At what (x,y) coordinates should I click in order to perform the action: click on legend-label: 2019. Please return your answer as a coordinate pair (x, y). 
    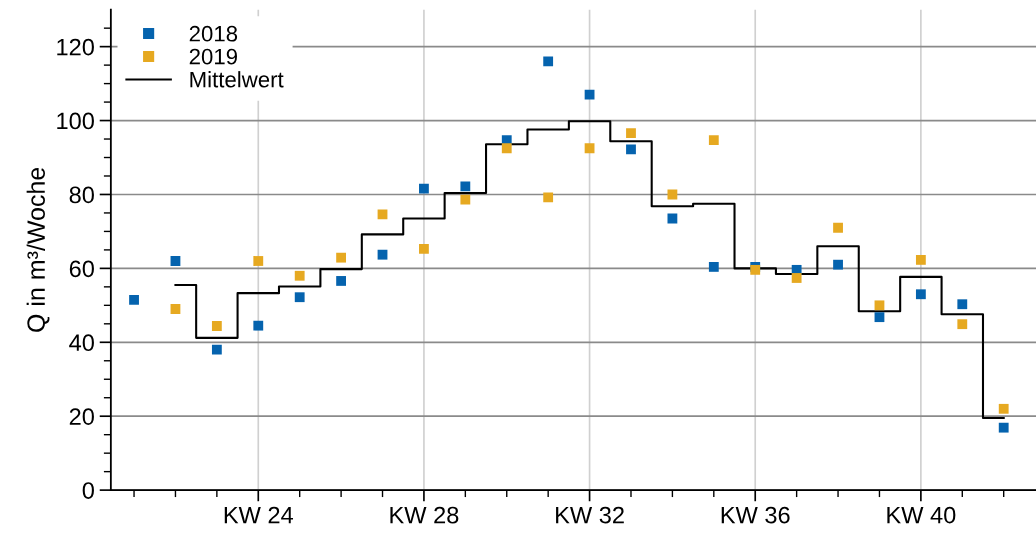
    Looking at the image, I should click on (213, 56).